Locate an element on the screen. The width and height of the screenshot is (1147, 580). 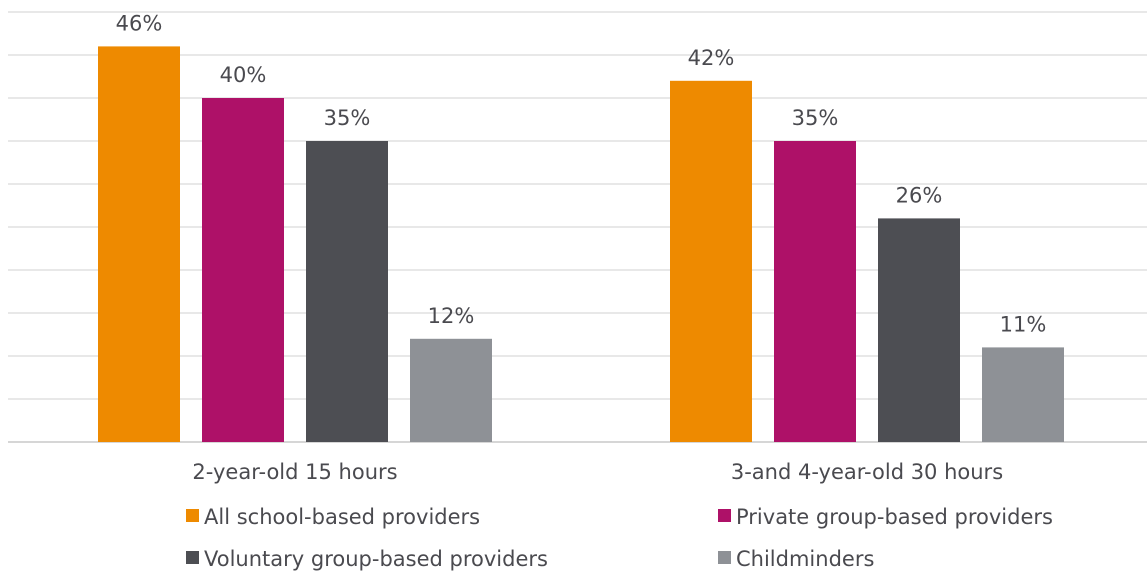
legend-item: Private group-based providers is located at coordinates (885, 517).